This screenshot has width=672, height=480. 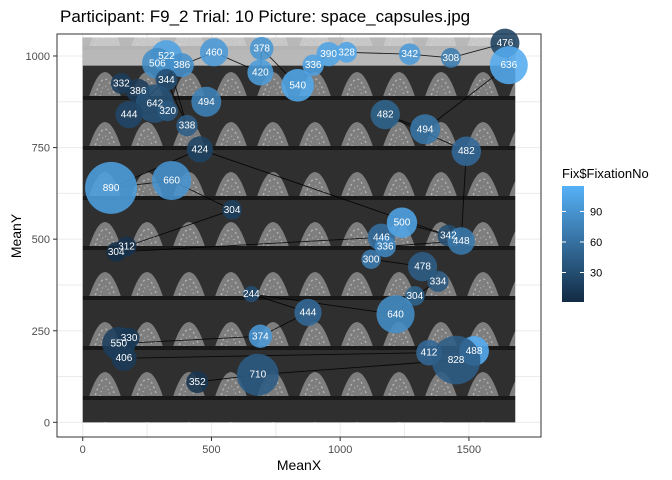 I want to click on fixation-label: 344, so click(x=166, y=80).